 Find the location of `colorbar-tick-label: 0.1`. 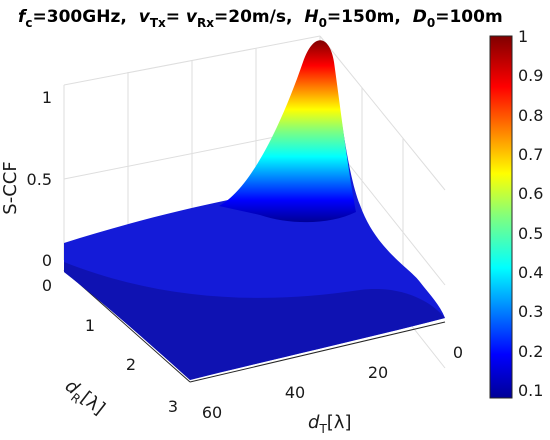

colorbar-tick-label: 0.1 is located at coordinates (530, 390).